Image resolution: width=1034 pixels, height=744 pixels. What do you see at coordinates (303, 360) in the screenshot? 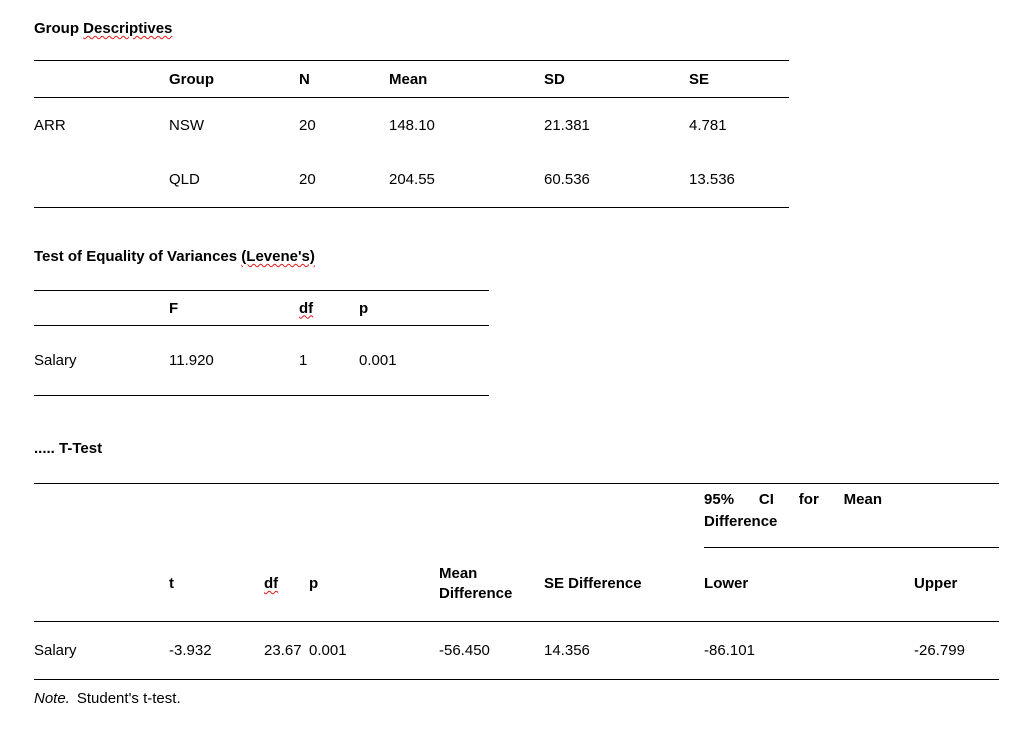
I see `cell-df: 1` at bounding box center [303, 360].